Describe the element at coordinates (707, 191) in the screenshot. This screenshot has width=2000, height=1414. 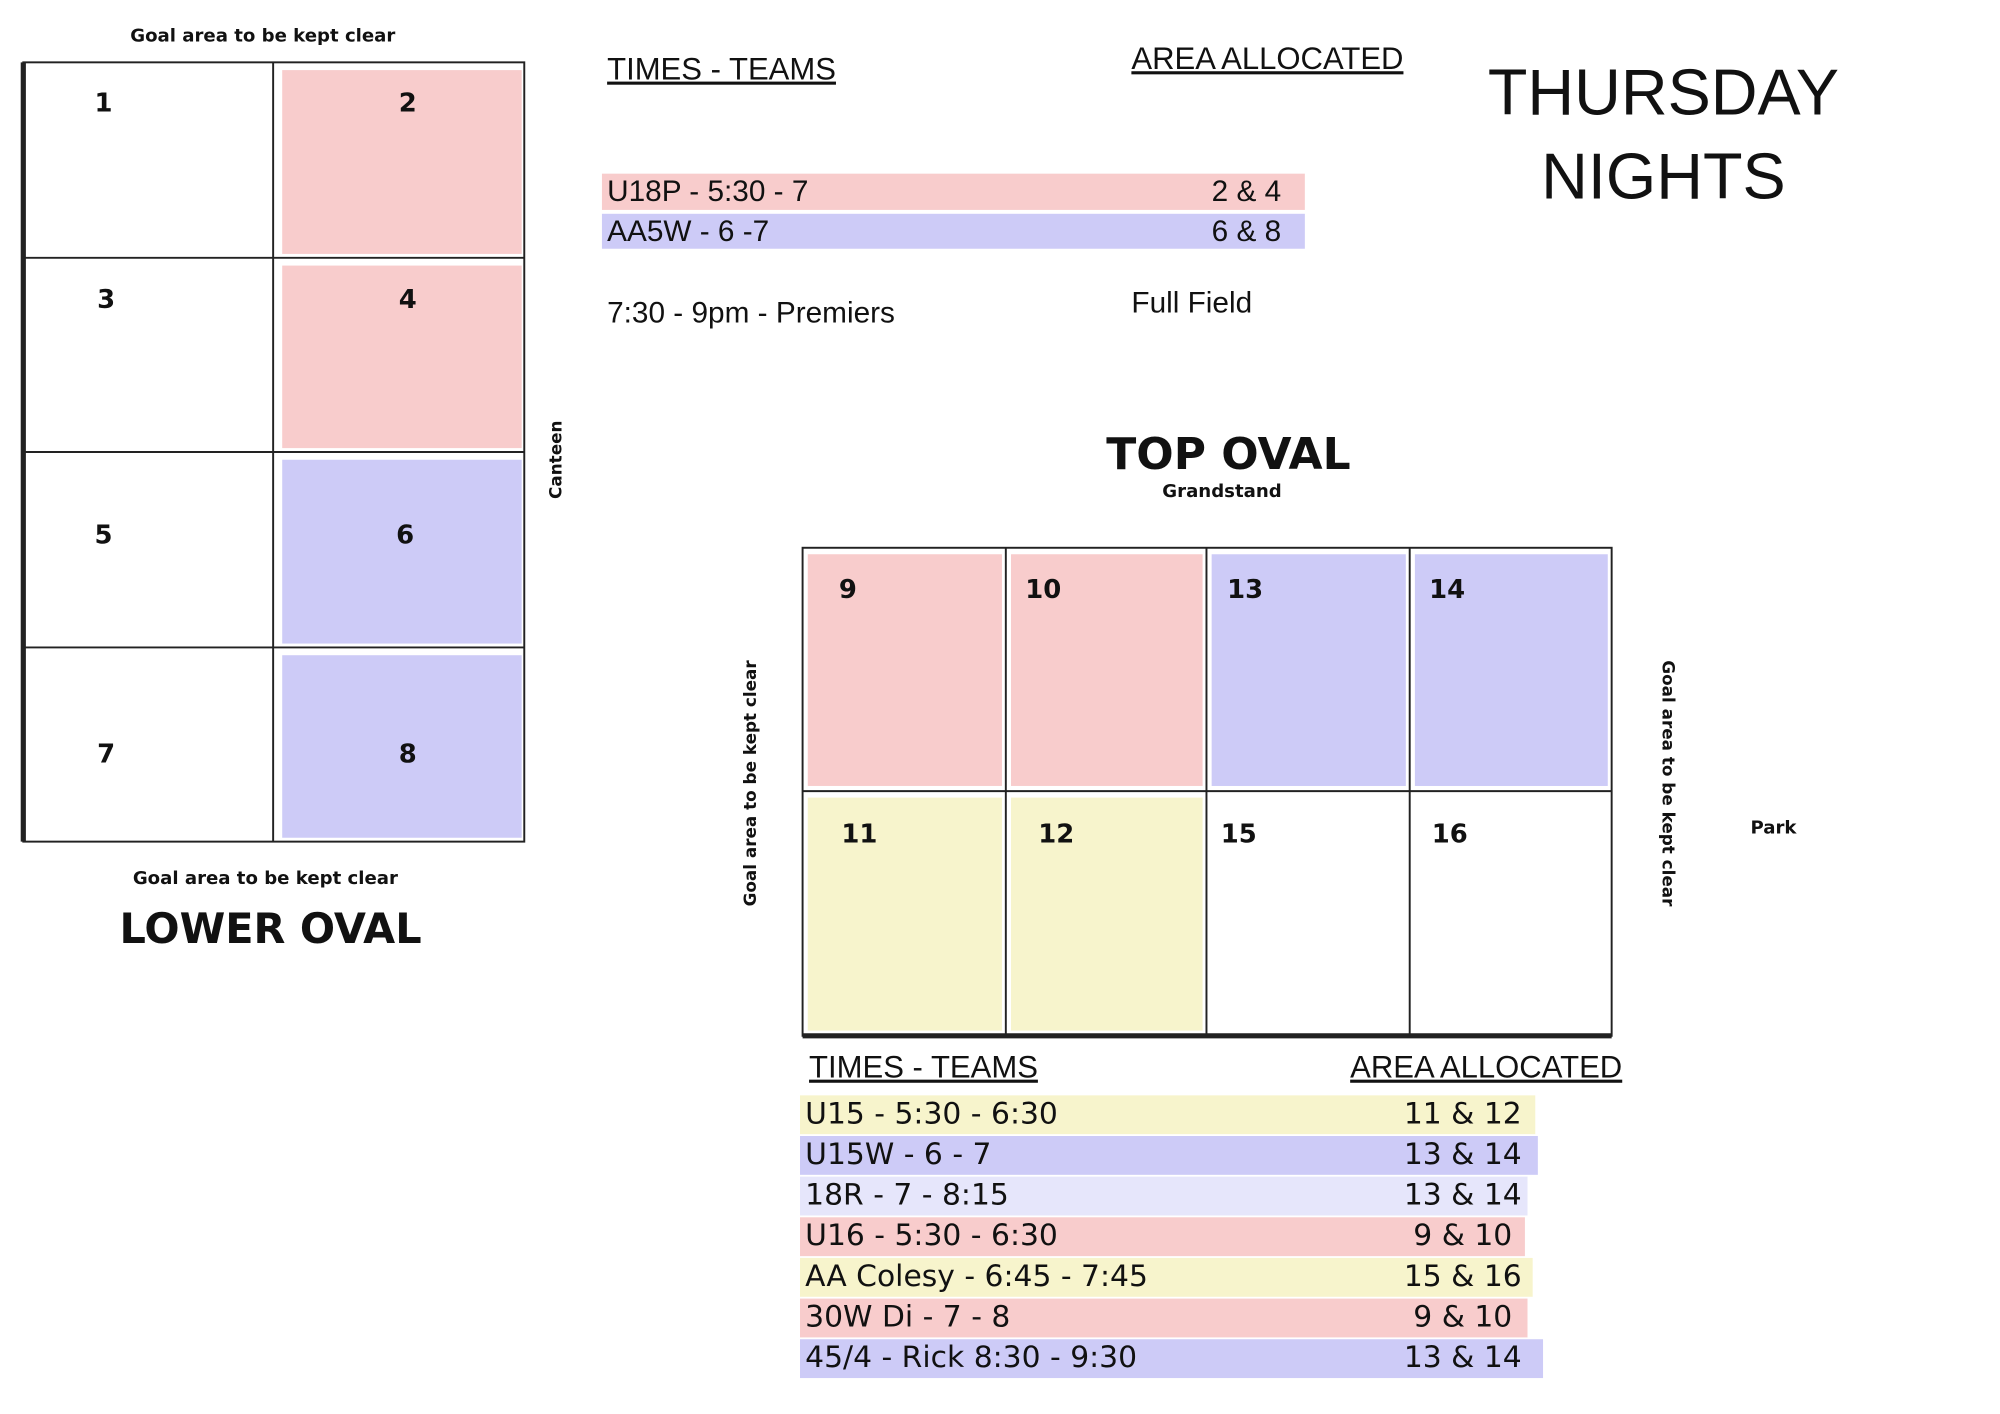
I see `schedule-team: U18P - 5:30 - 7` at that location.